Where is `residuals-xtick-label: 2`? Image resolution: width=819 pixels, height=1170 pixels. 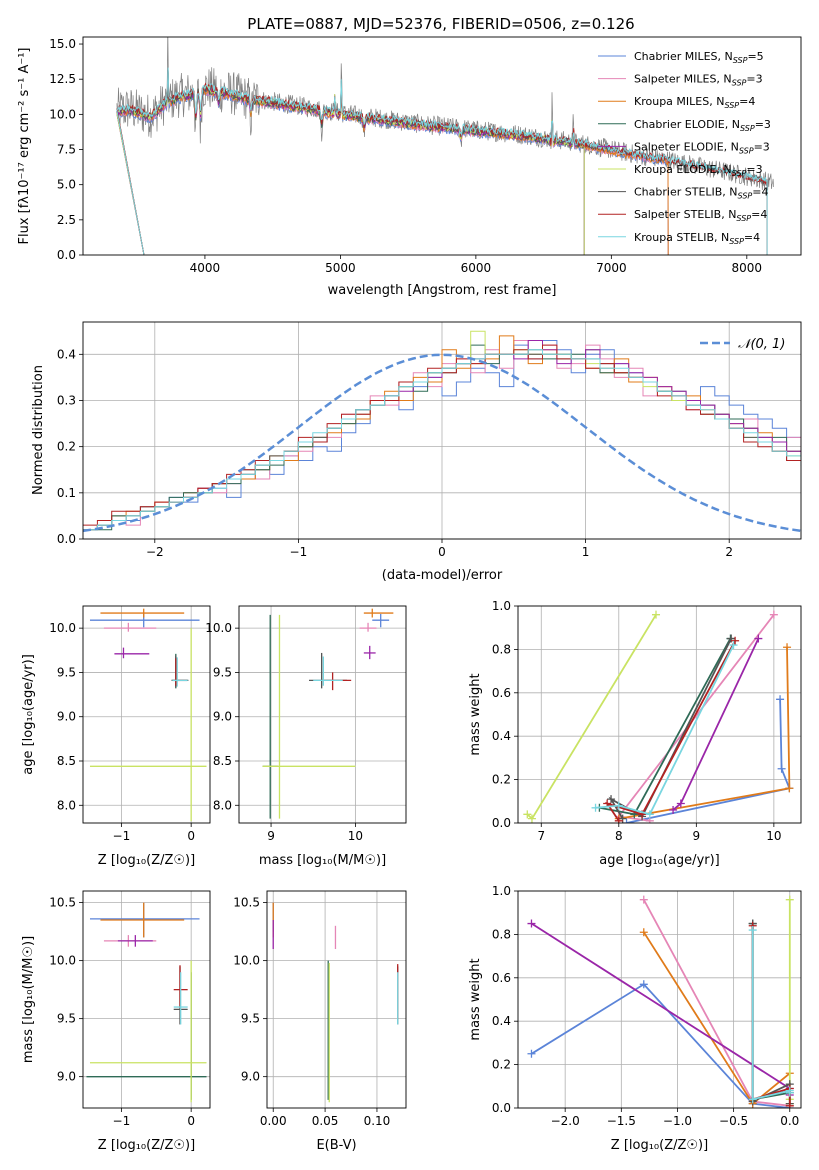 residuals-xtick-label: 2 is located at coordinates (729, 552).